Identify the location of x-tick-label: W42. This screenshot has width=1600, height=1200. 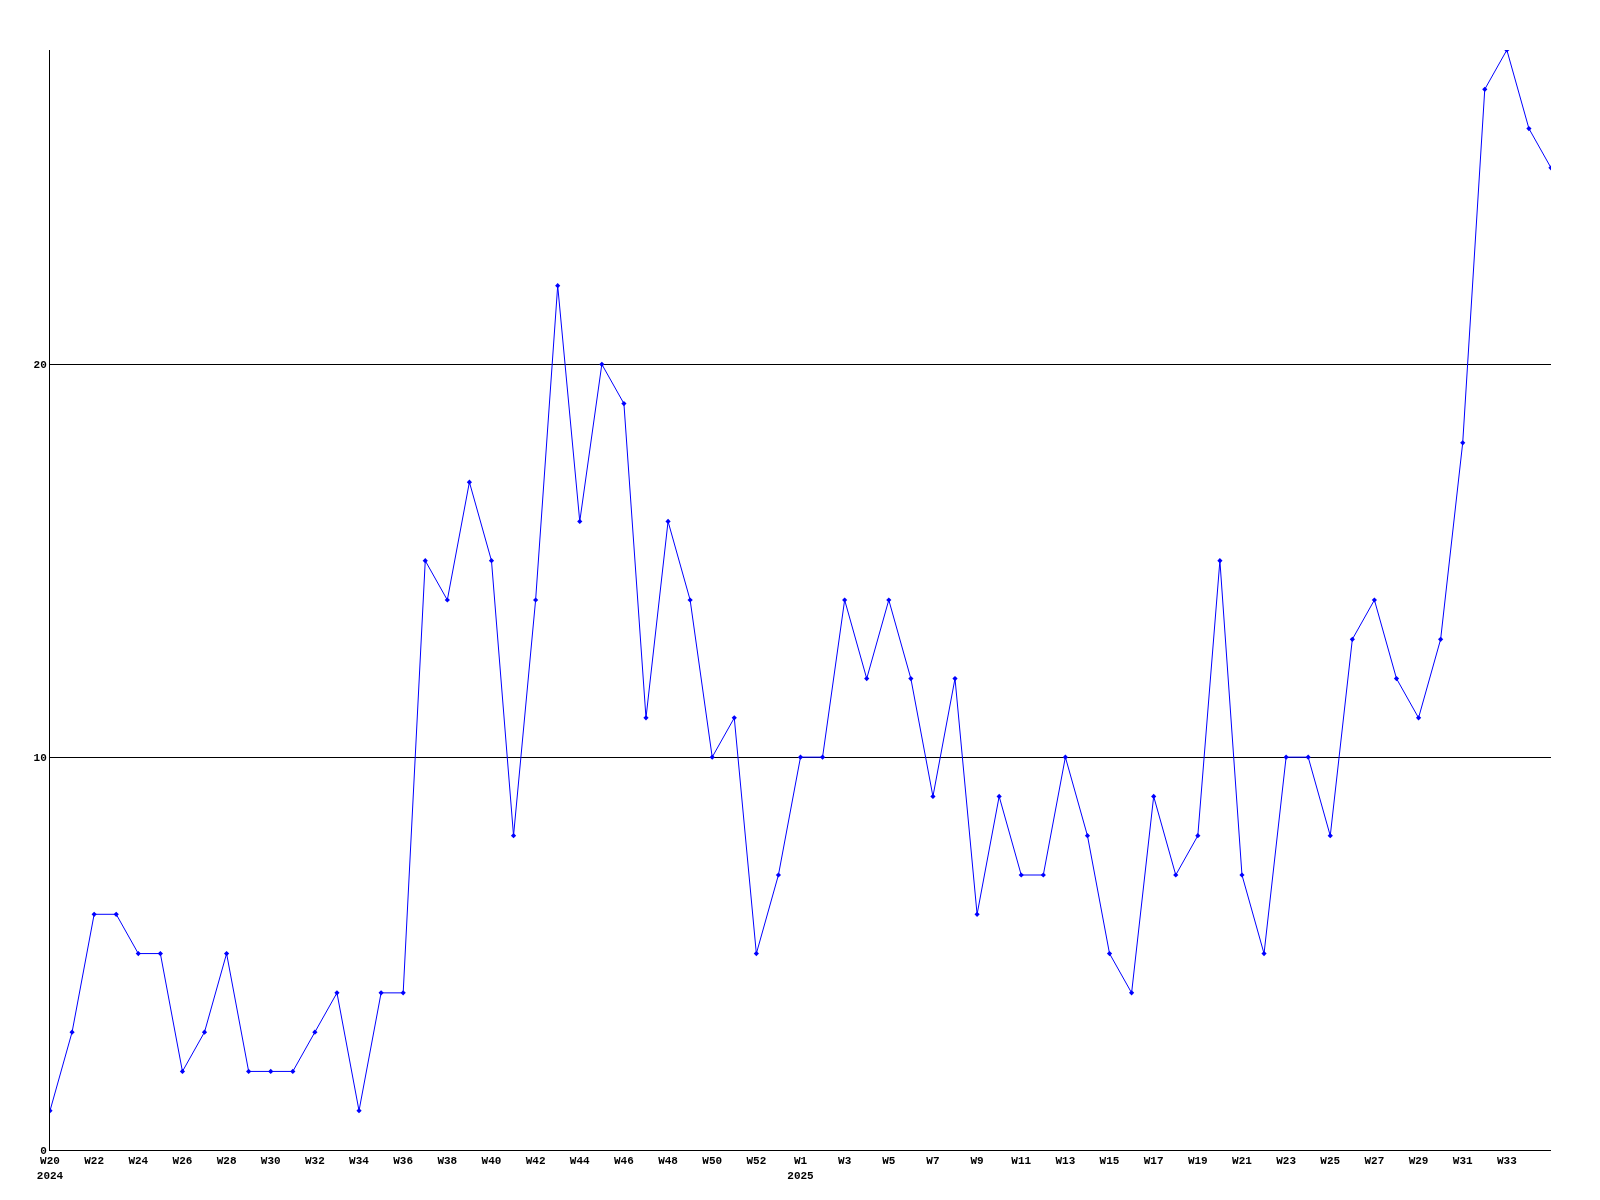
(535, 1161).